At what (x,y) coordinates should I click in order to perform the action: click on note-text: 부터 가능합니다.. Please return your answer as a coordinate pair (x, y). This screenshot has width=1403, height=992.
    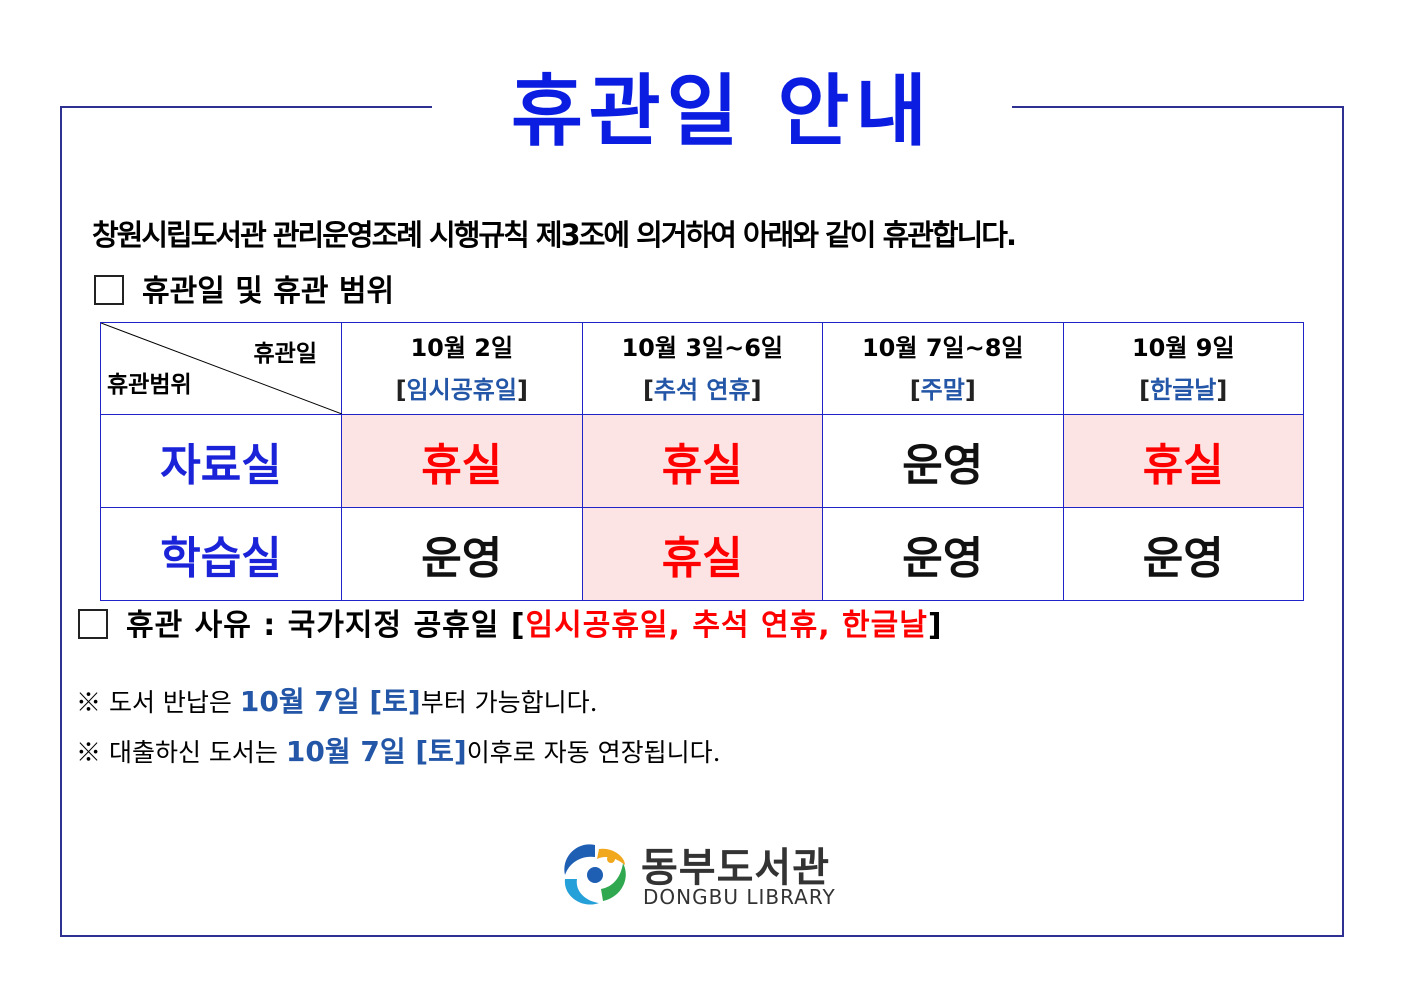
    Looking at the image, I should click on (509, 702).